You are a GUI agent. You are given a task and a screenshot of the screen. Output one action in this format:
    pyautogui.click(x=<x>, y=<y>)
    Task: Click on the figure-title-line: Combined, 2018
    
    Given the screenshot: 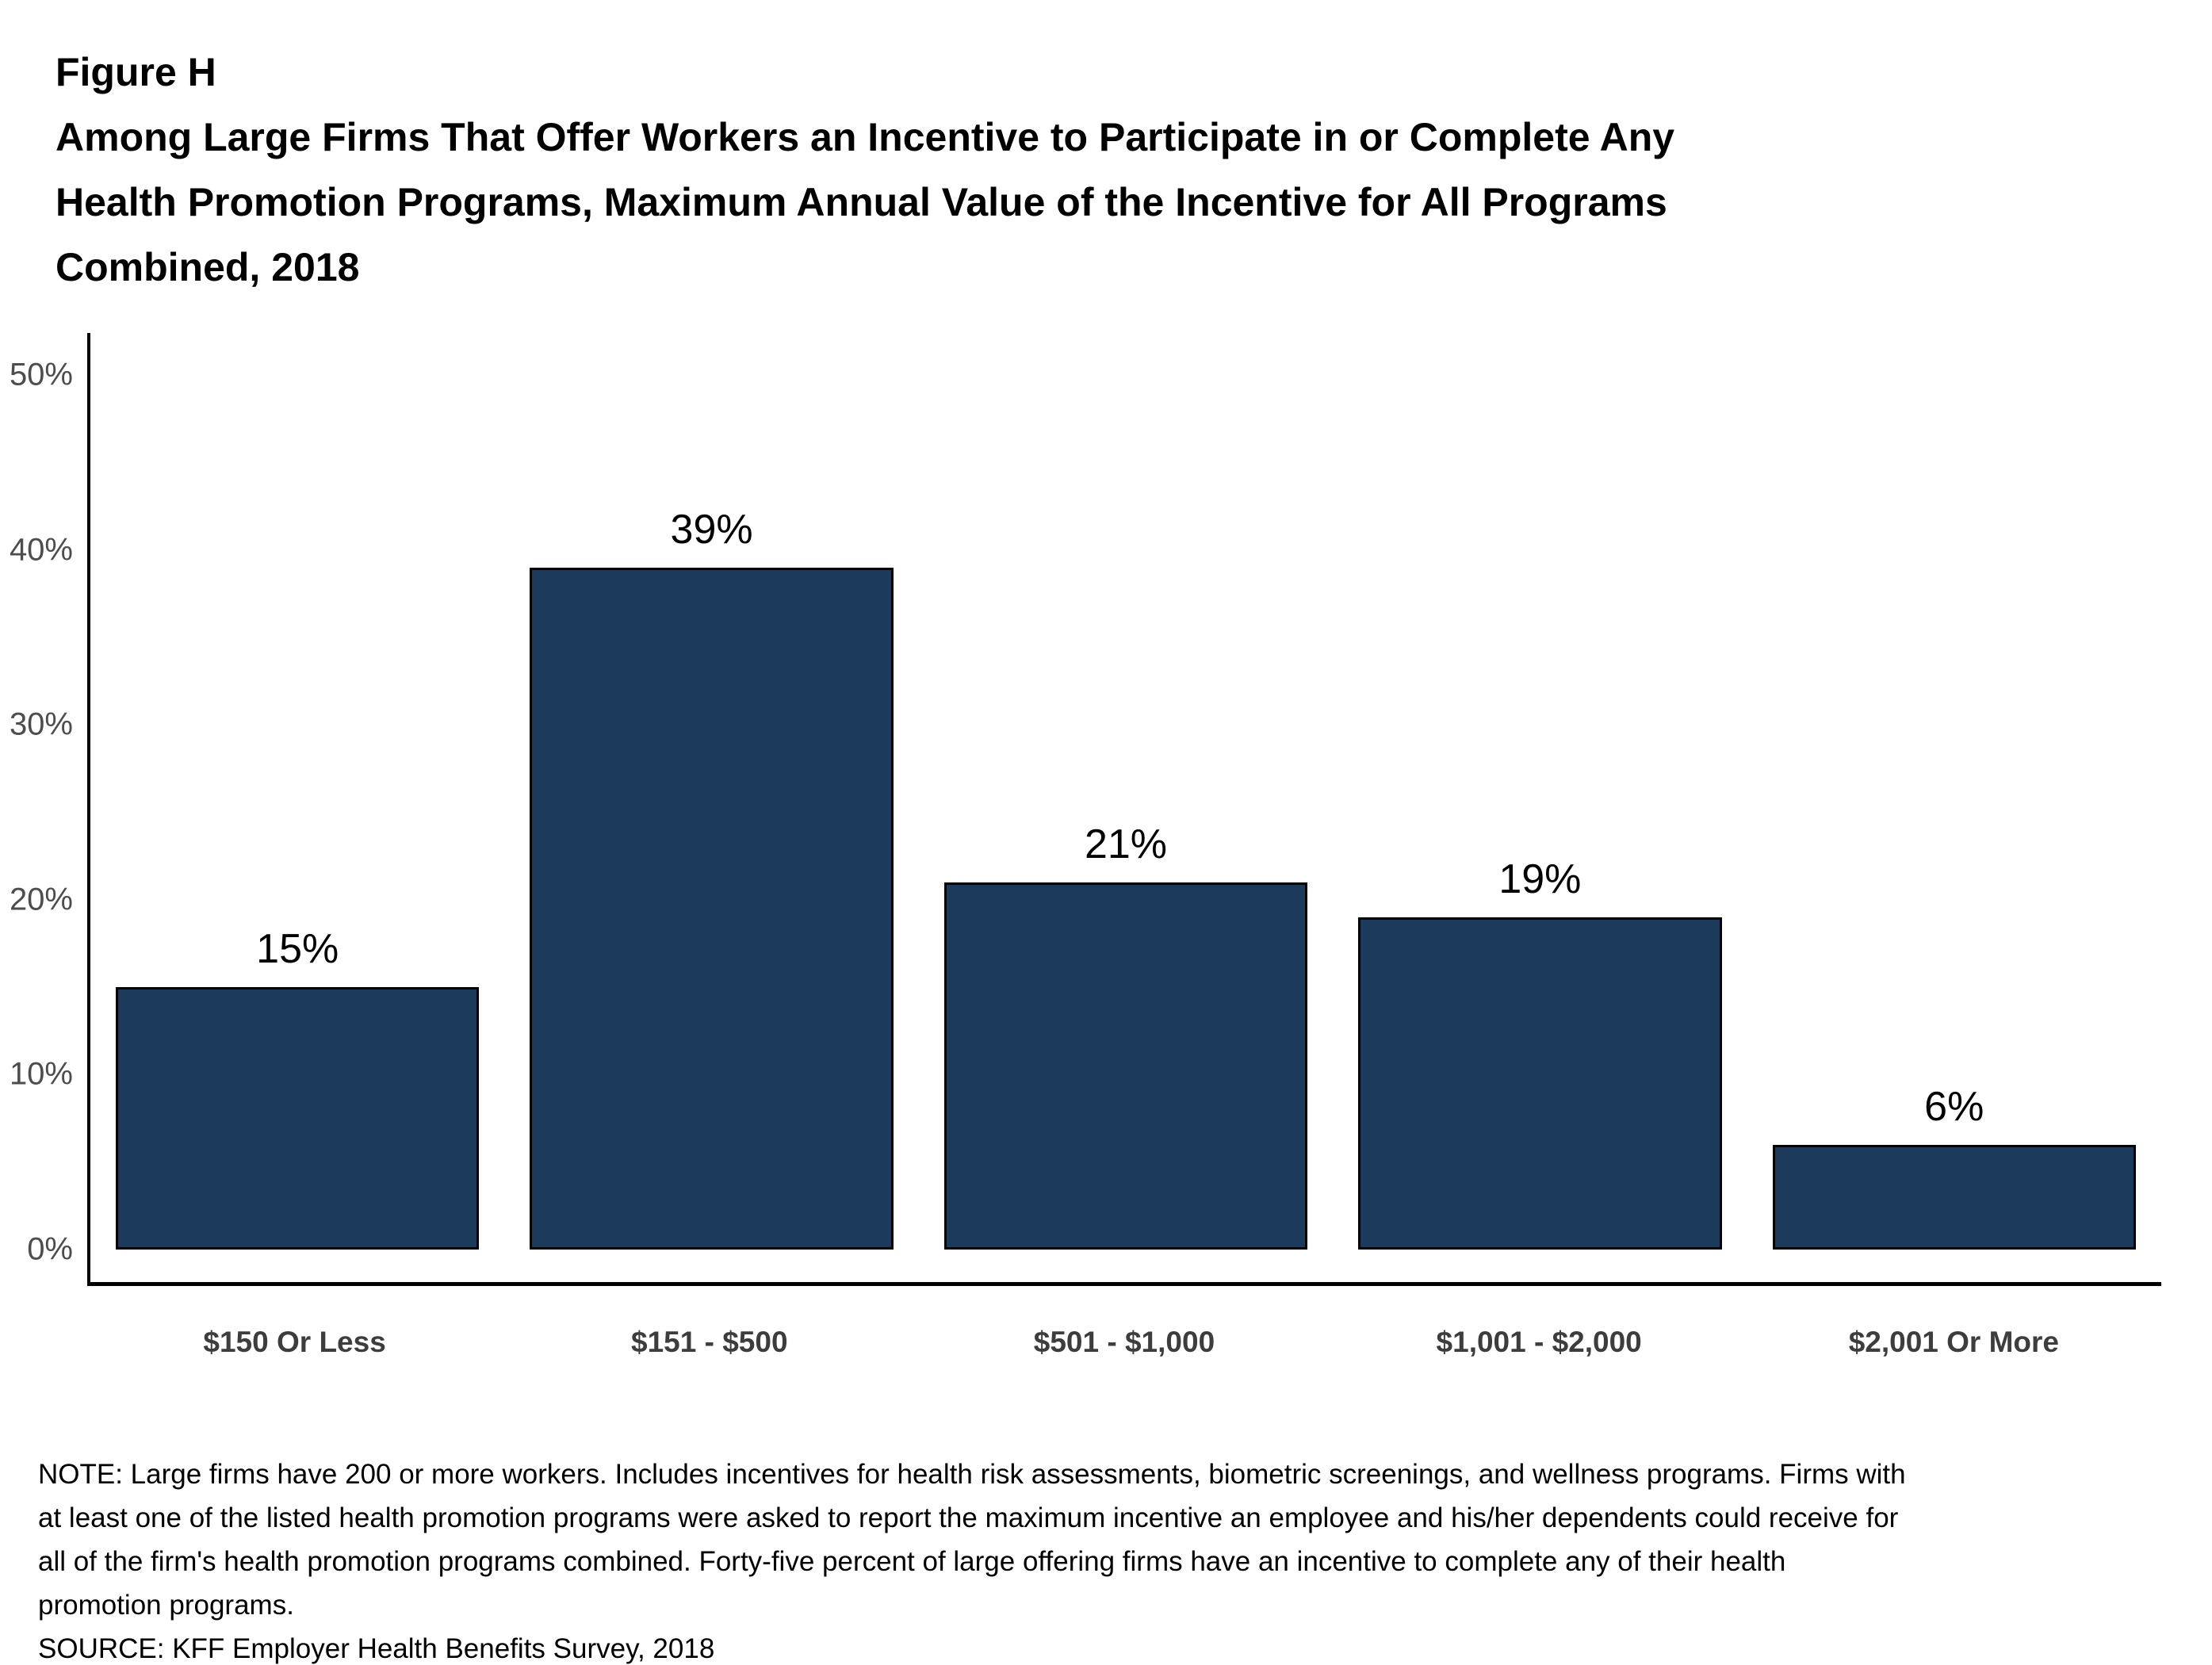 What is the action you would take?
    pyautogui.click(x=207, y=267)
    